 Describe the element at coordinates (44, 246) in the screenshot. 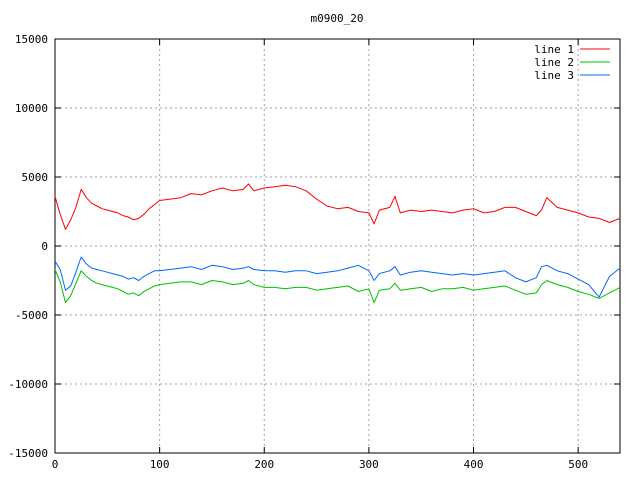

I see `y-tick-label: 0` at that location.